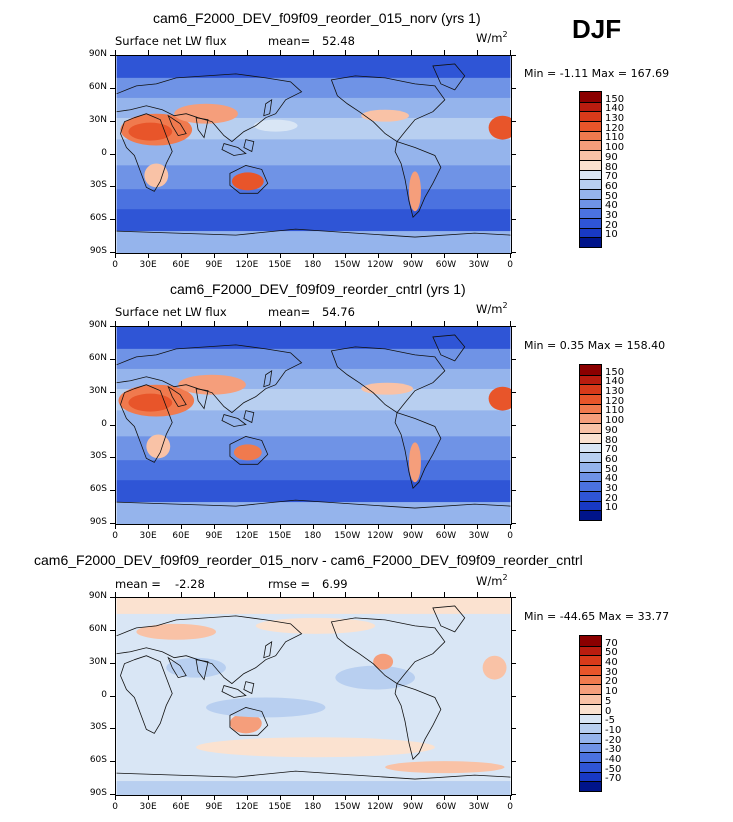 The image size is (733, 822). I want to click on colorbar-level-label: 20, so click(611, 682).